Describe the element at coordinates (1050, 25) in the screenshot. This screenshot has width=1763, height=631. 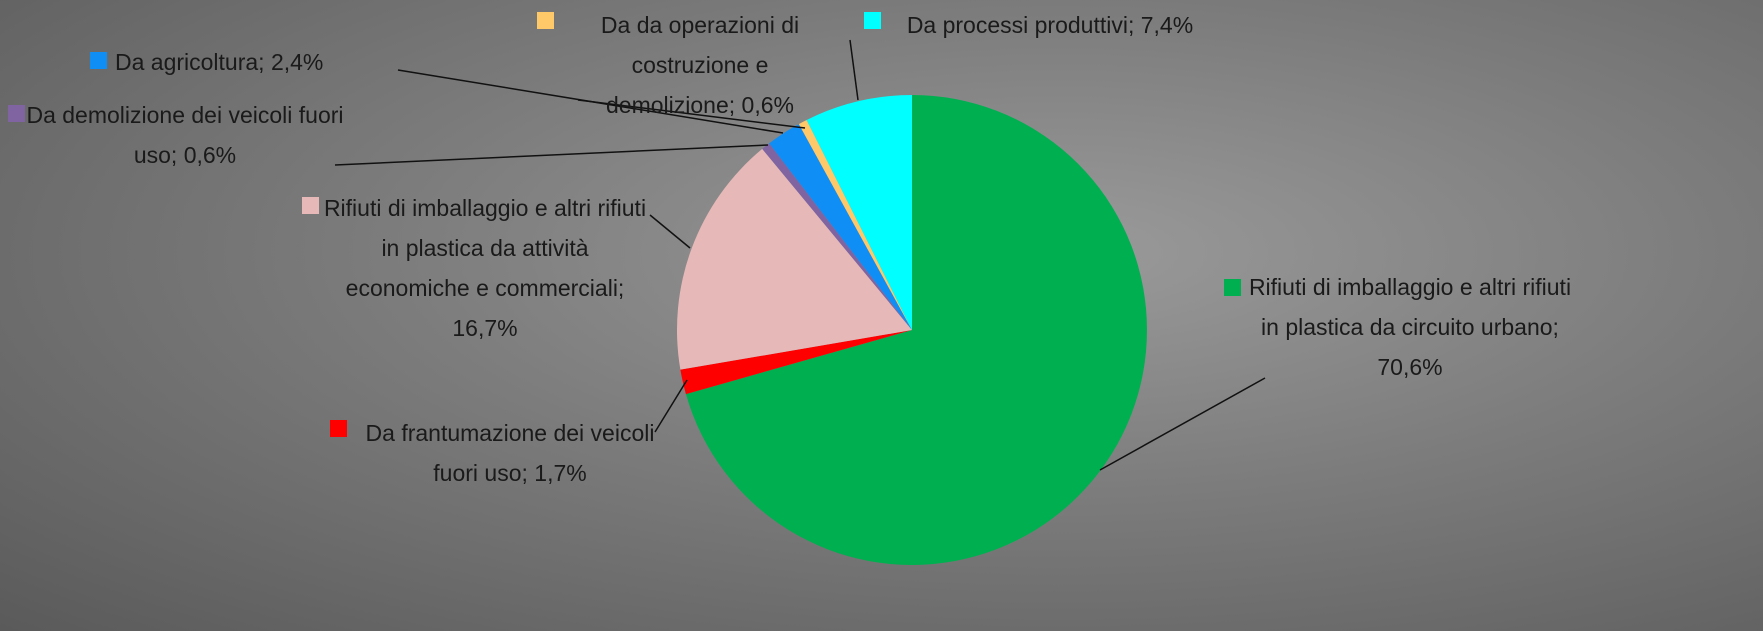
I see `data-label: Da processi produttivi; 7,4%` at that location.